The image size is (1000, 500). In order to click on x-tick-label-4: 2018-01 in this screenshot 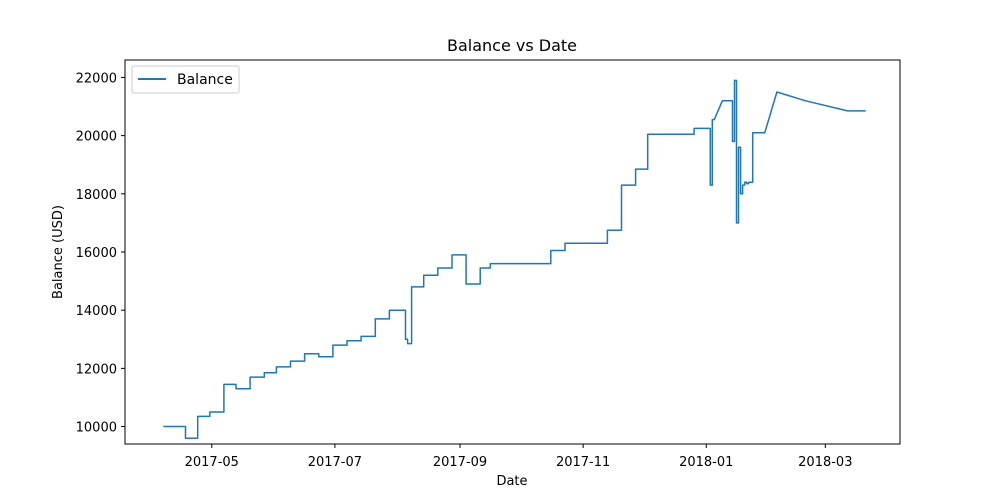, I will do `click(706, 462)`.